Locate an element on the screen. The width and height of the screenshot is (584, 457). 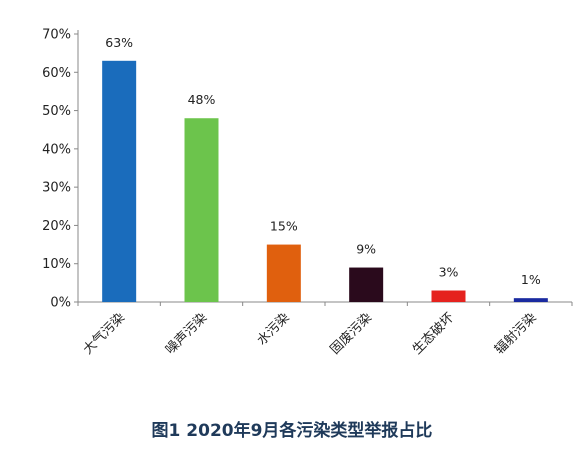
data-label: 63% is located at coordinates (119, 42).